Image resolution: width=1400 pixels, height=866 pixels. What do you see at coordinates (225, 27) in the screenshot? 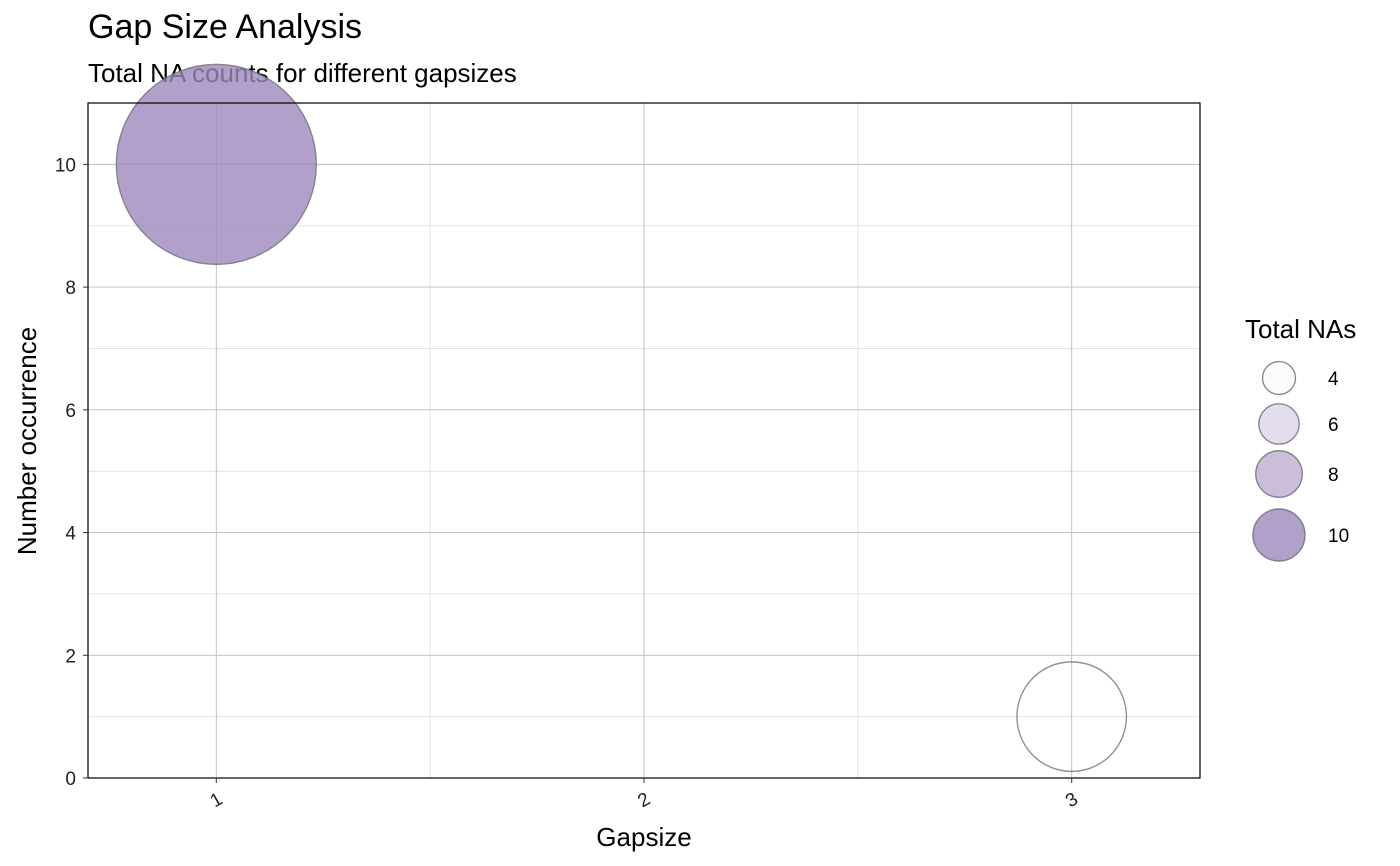
I see `chart-title: Gap Size Analysis` at bounding box center [225, 27].